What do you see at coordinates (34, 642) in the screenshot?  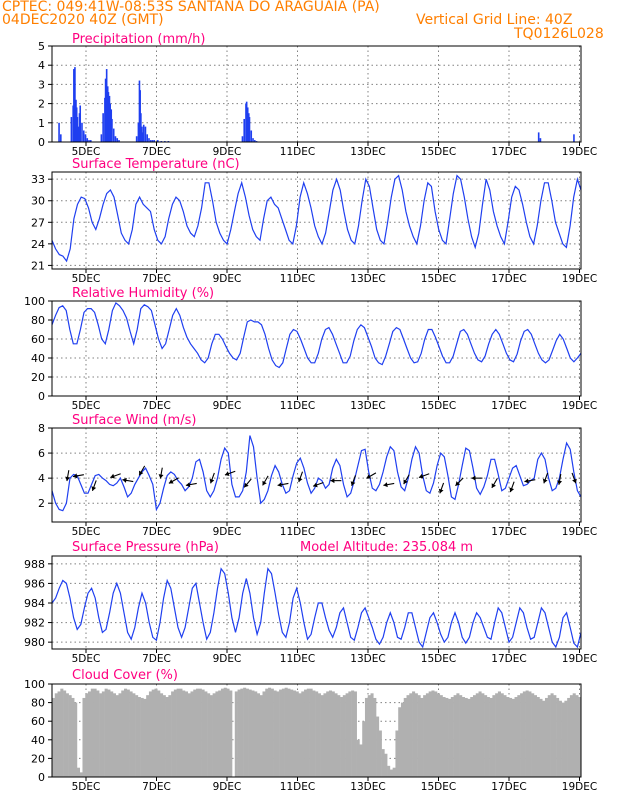 I see `y-tick-label: 980` at bounding box center [34, 642].